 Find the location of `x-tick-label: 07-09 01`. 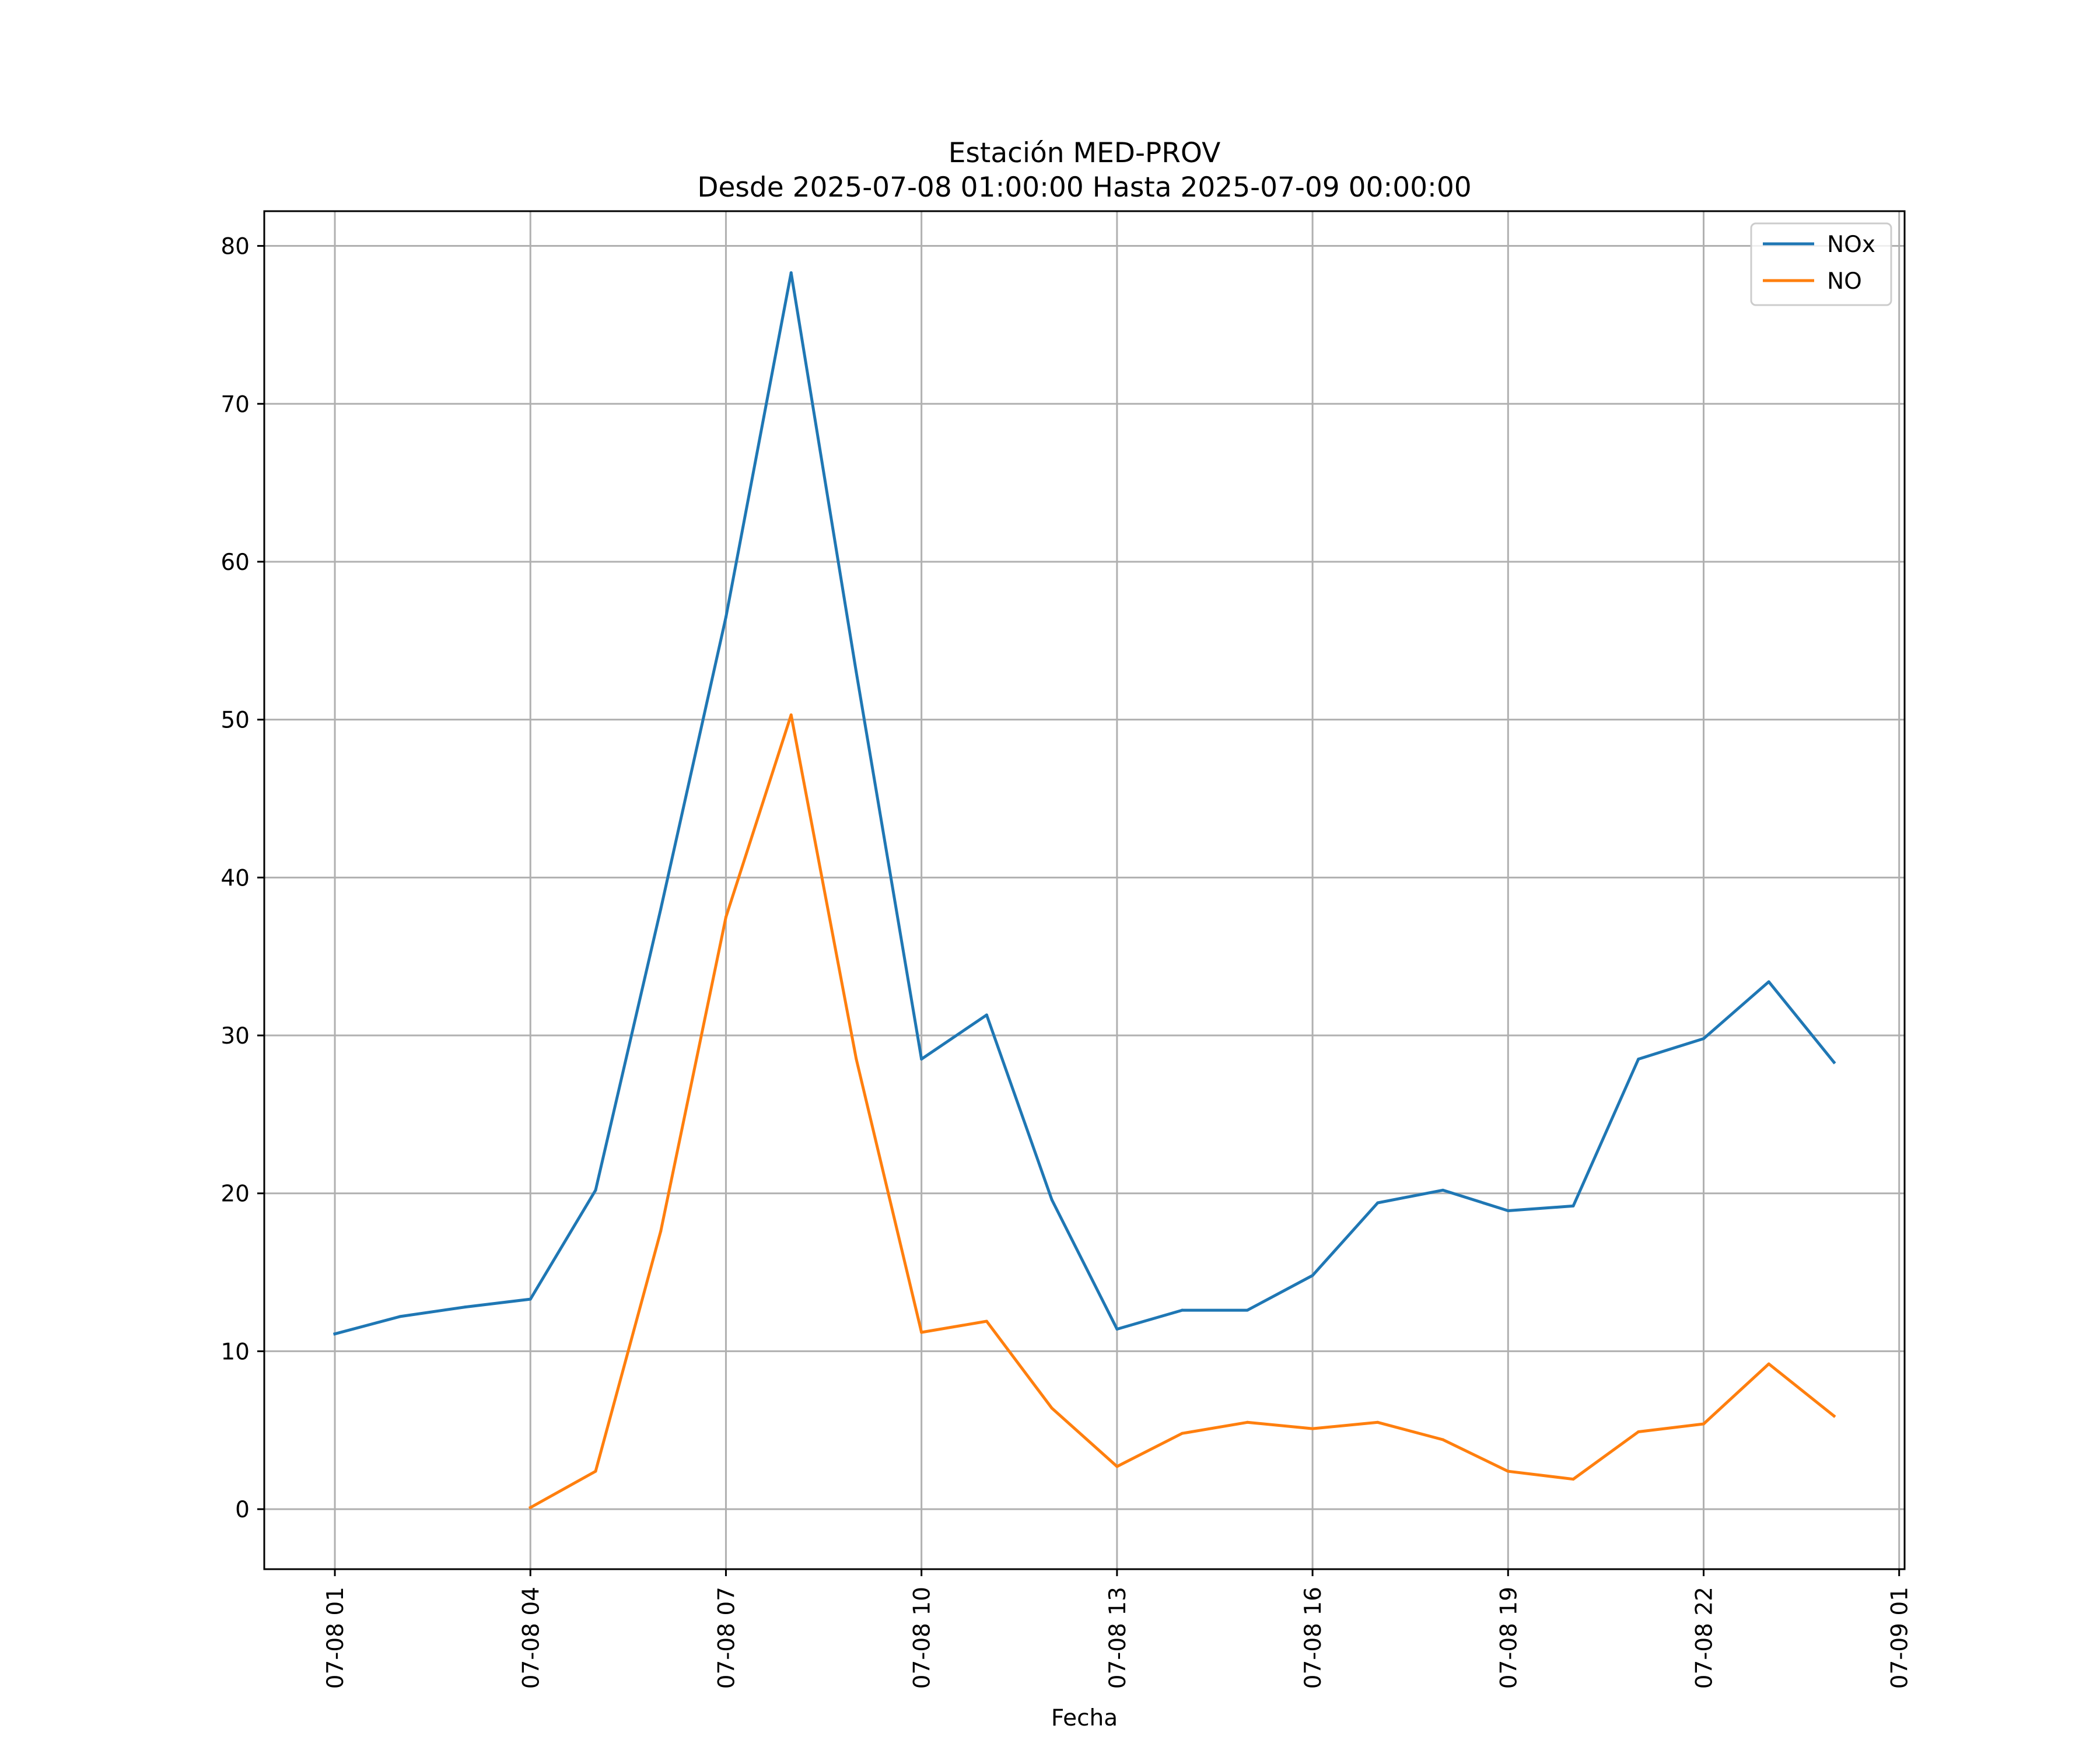

x-tick-label: 07-09 01 is located at coordinates (1900, 1638).